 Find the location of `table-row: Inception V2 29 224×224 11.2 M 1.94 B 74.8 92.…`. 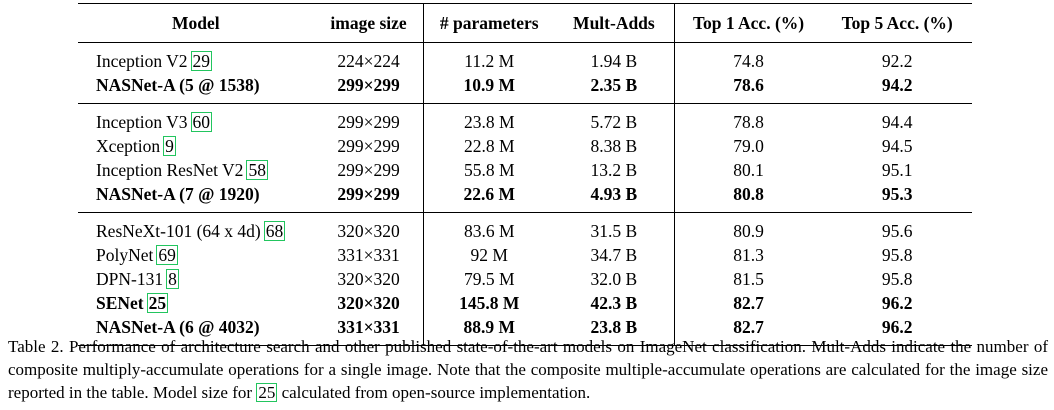

table-row: Inception V2 29 224×224 11.2 M 1.94 B 74.8 92.… is located at coordinates (525, 58).